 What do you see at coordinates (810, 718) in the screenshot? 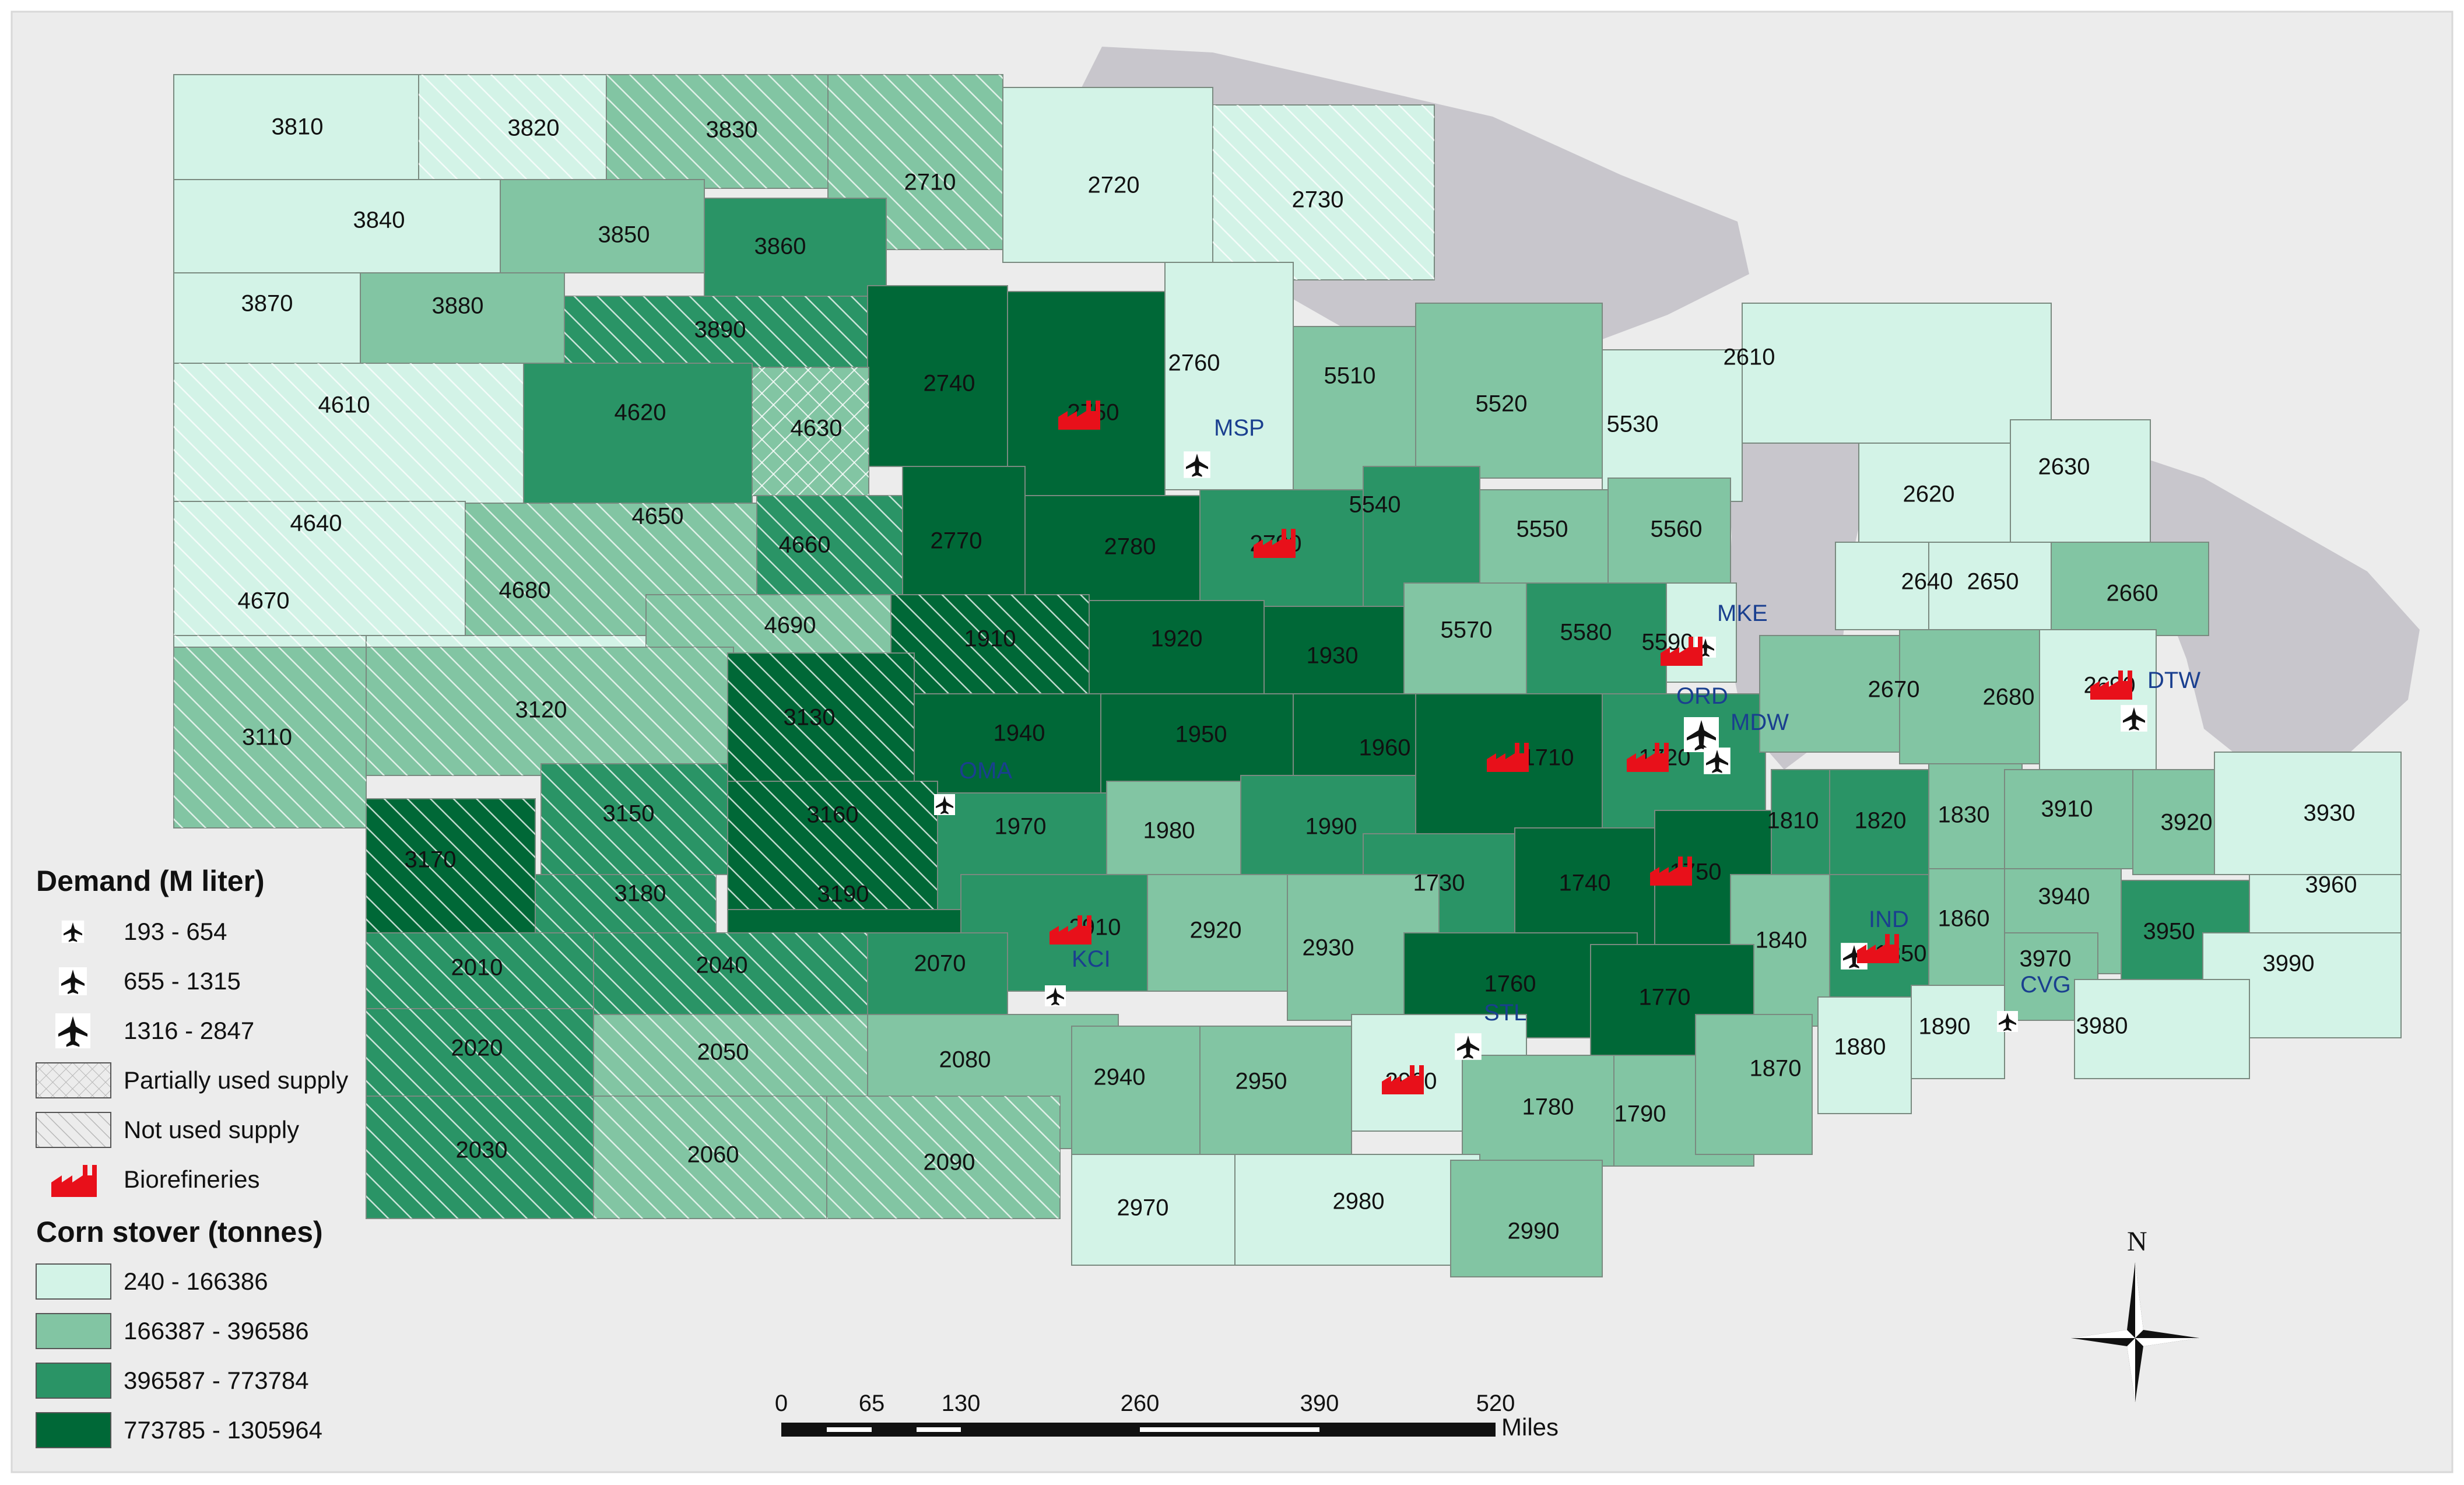
I see `region-label-3130: 3130` at bounding box center [810, 718].